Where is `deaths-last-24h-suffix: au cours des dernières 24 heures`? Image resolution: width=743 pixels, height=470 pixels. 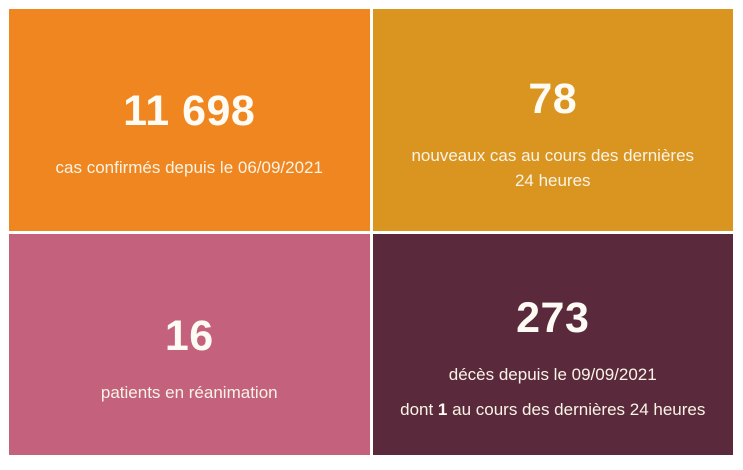 deaths-last-24h-suffix: au cours des dernières 24 heures is located at coordinates (576, 410).